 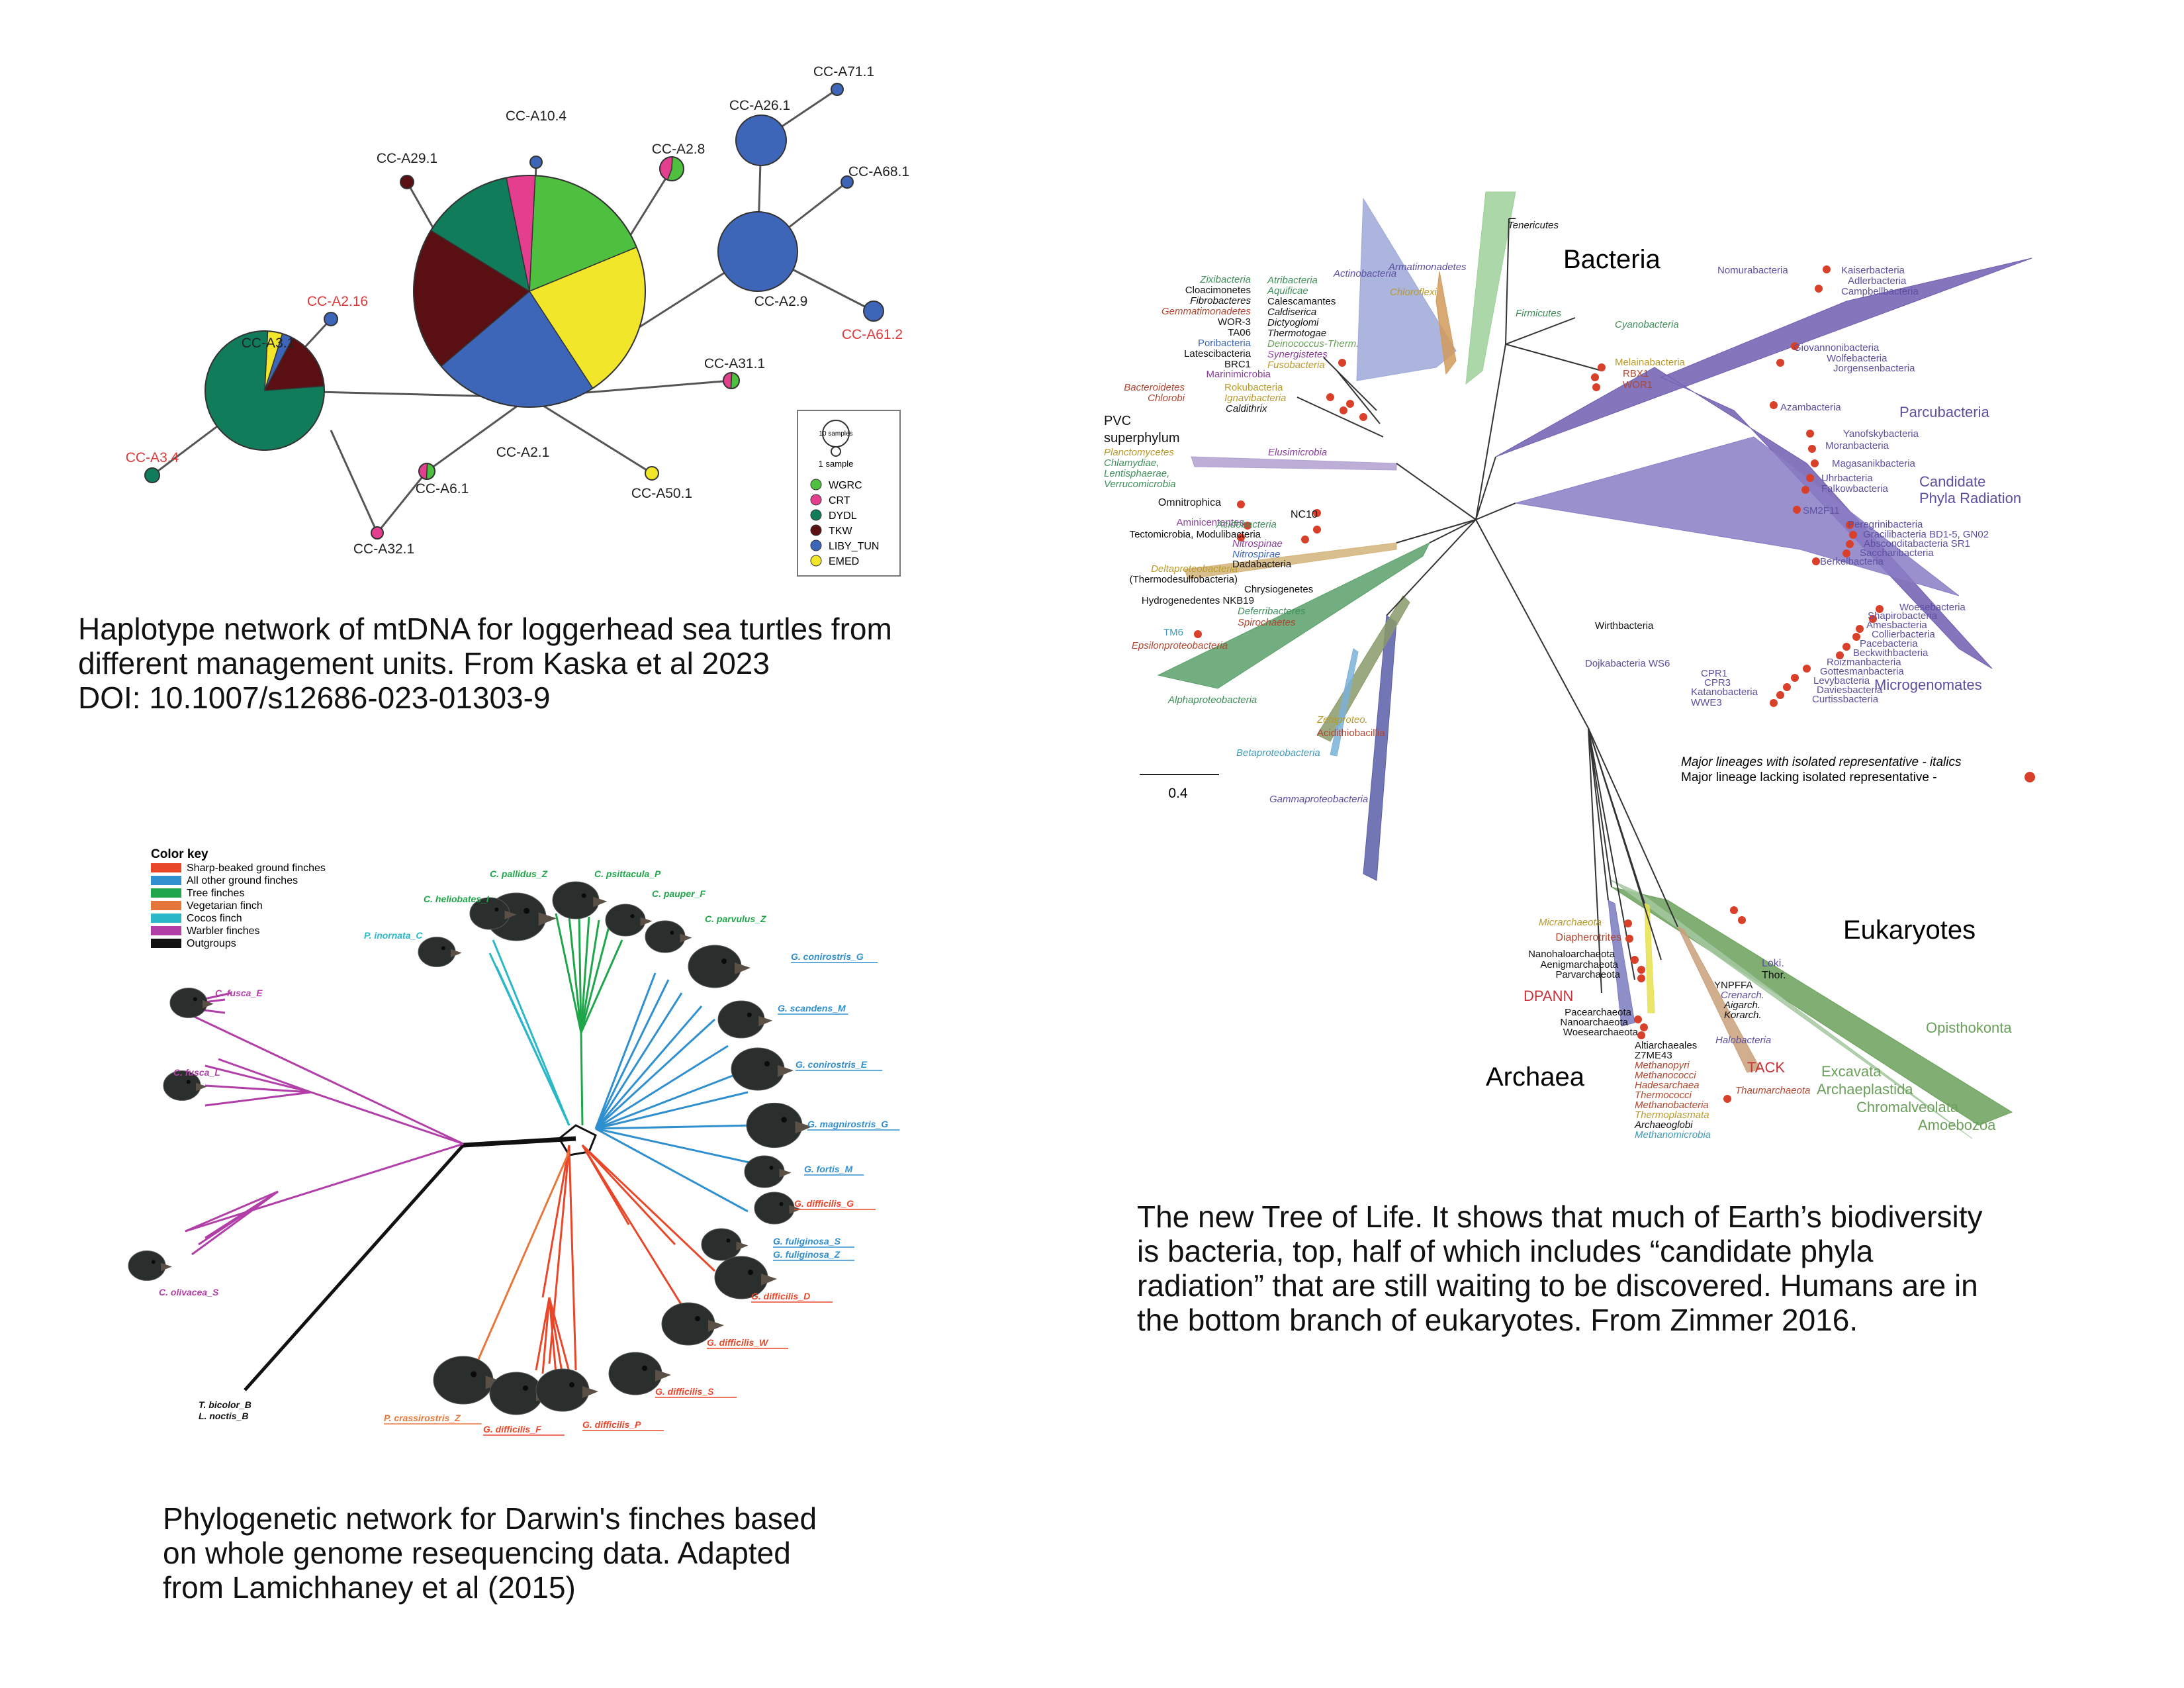 I want to click on finch-label-p-crassirostris-z: P. crassirostris_Z, so click(x=422, y=1418).